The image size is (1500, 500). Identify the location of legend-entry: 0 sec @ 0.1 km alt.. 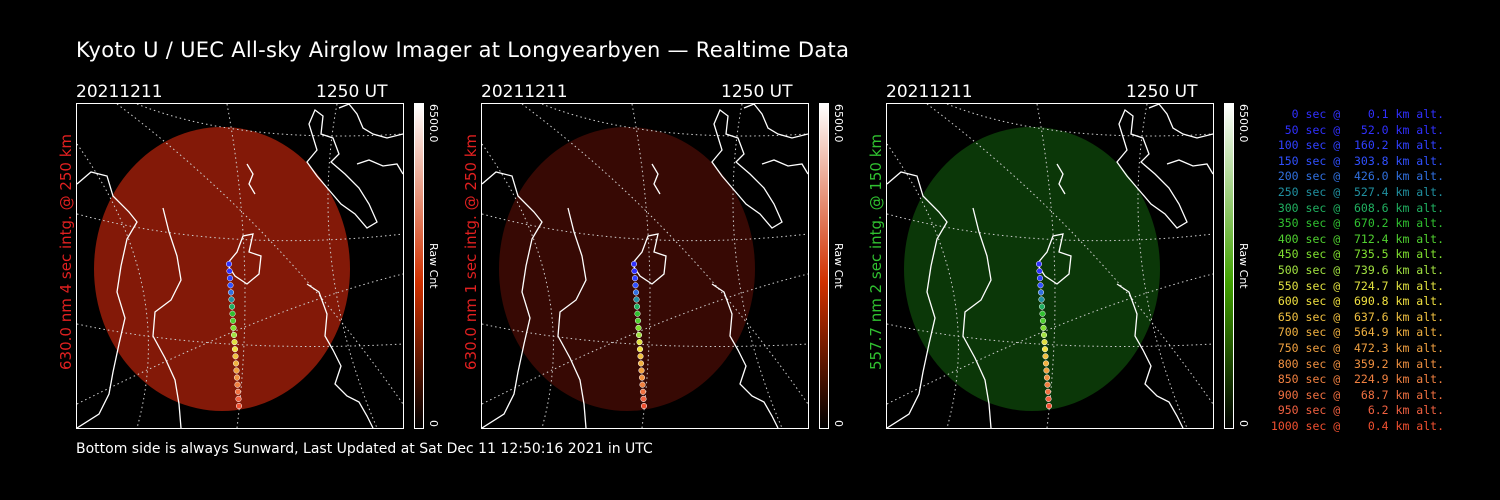
(1357, 114).